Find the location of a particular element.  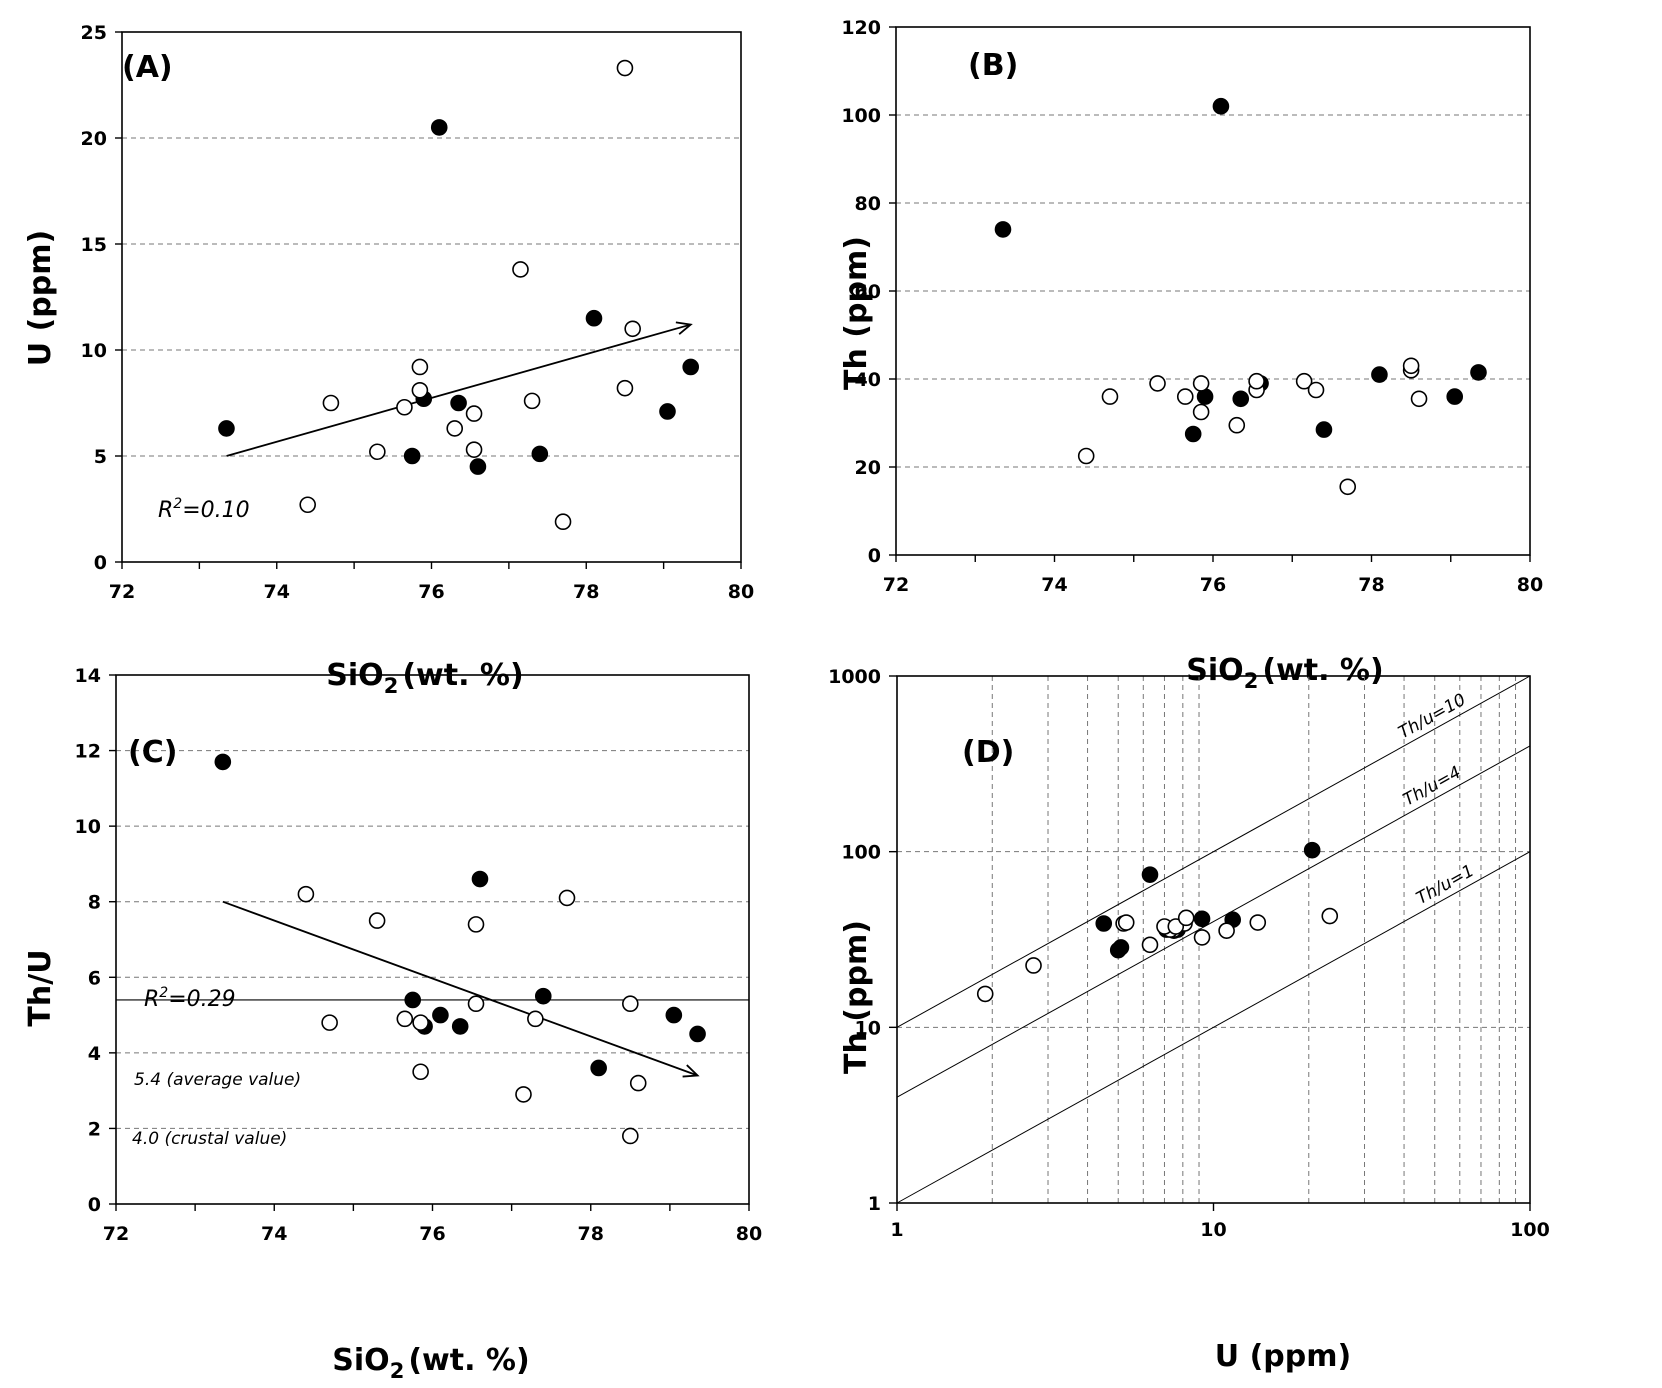

x-tick-label-a: 78 is located at coordinates (586, 592).